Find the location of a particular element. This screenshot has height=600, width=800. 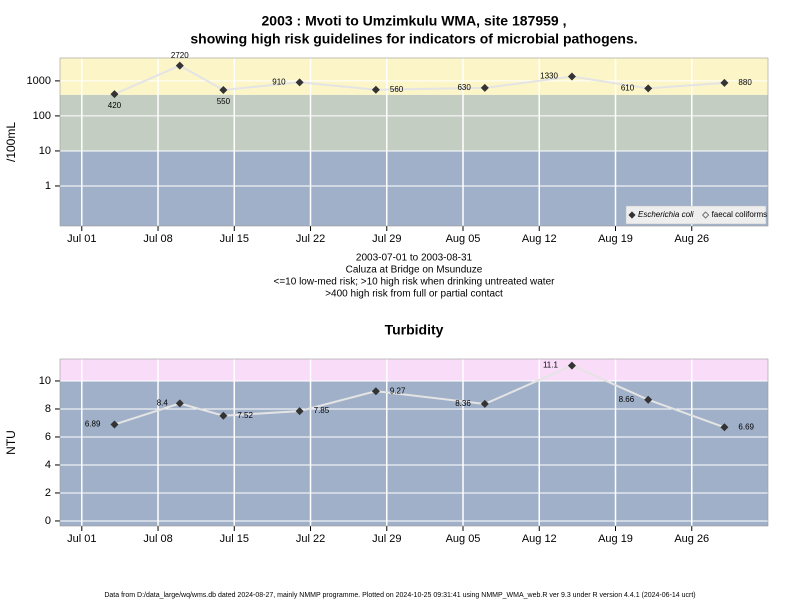

chart-title: Turbidity is located at coordinates (414, 330).